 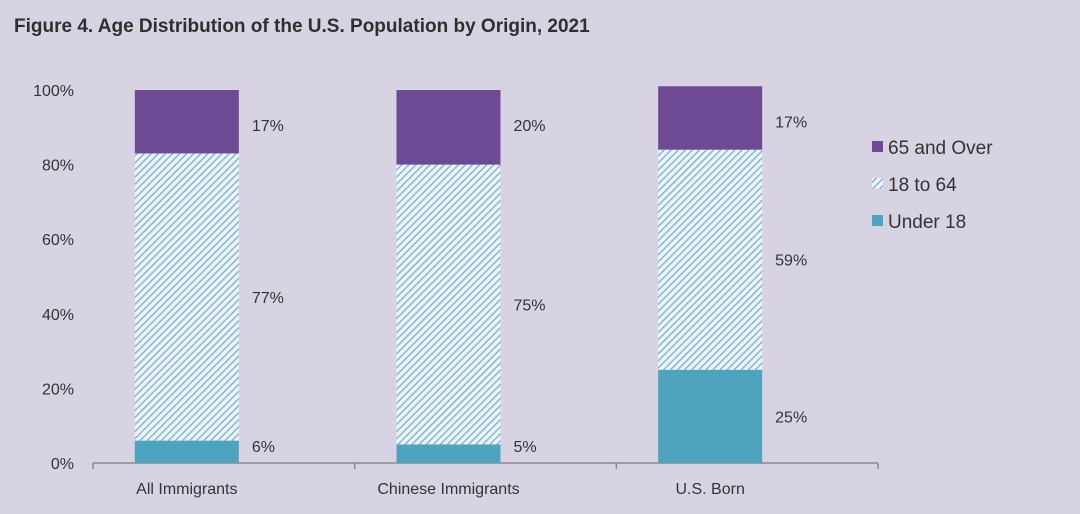 What do you see at coordinates (186, 489) in the screenshot?
I see `x-tick-label-all-immigrants: All Immigrants` at bounding box center [186, 489].